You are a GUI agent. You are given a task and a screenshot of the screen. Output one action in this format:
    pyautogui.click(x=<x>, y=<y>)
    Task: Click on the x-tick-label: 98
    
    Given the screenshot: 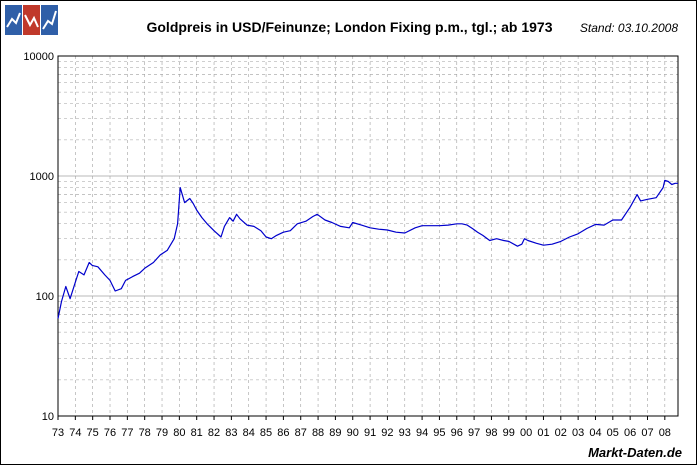 What is the action you would take?
    pyautogui.click(x=491, y=433)
    